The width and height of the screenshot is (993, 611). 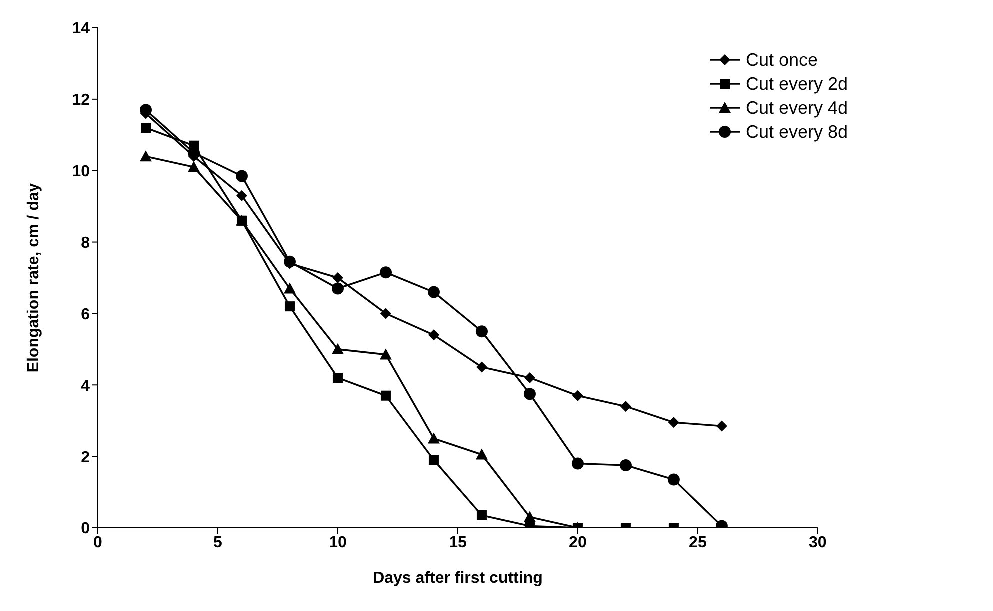 I want to click on x-tick-label: 20, so click(x=578, y=543).